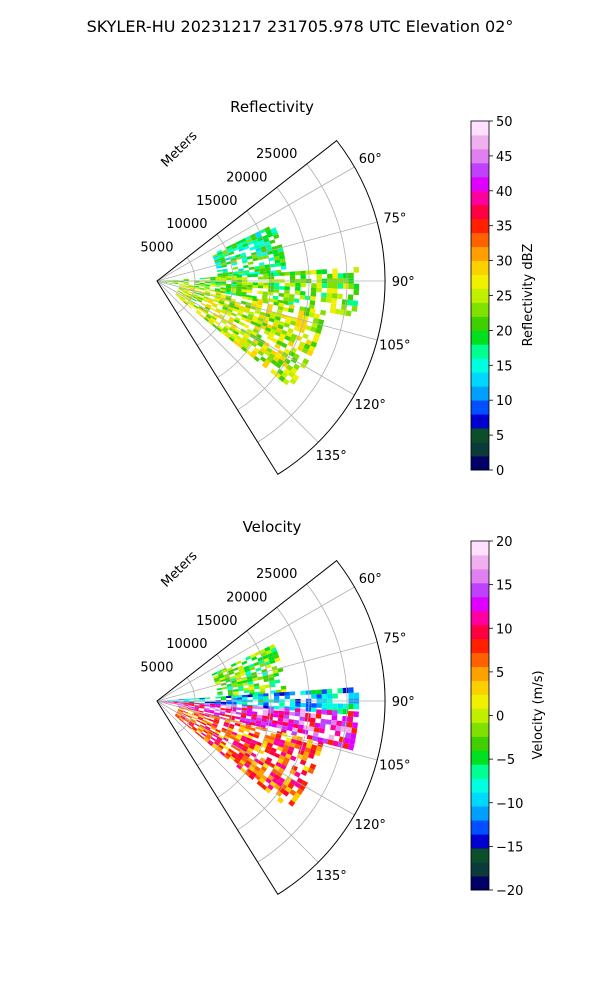 Image resolution: width=600 pixels, height=1004 pixels. What do you see at coordinates (180, 149) in the screenshot?
I see `range-axis-label: Meters` at bounding box center [180, 149].